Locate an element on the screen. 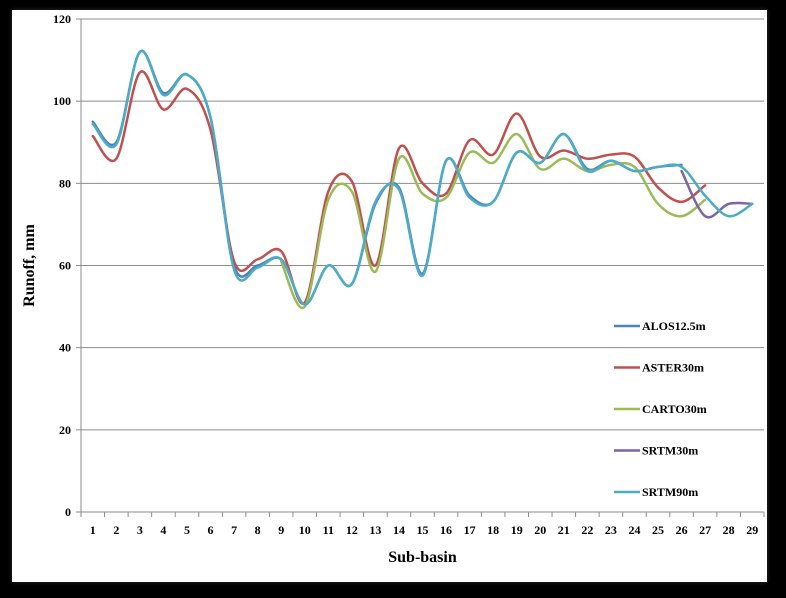  x-tick-label: 26 is located at coordinates (682, 530).